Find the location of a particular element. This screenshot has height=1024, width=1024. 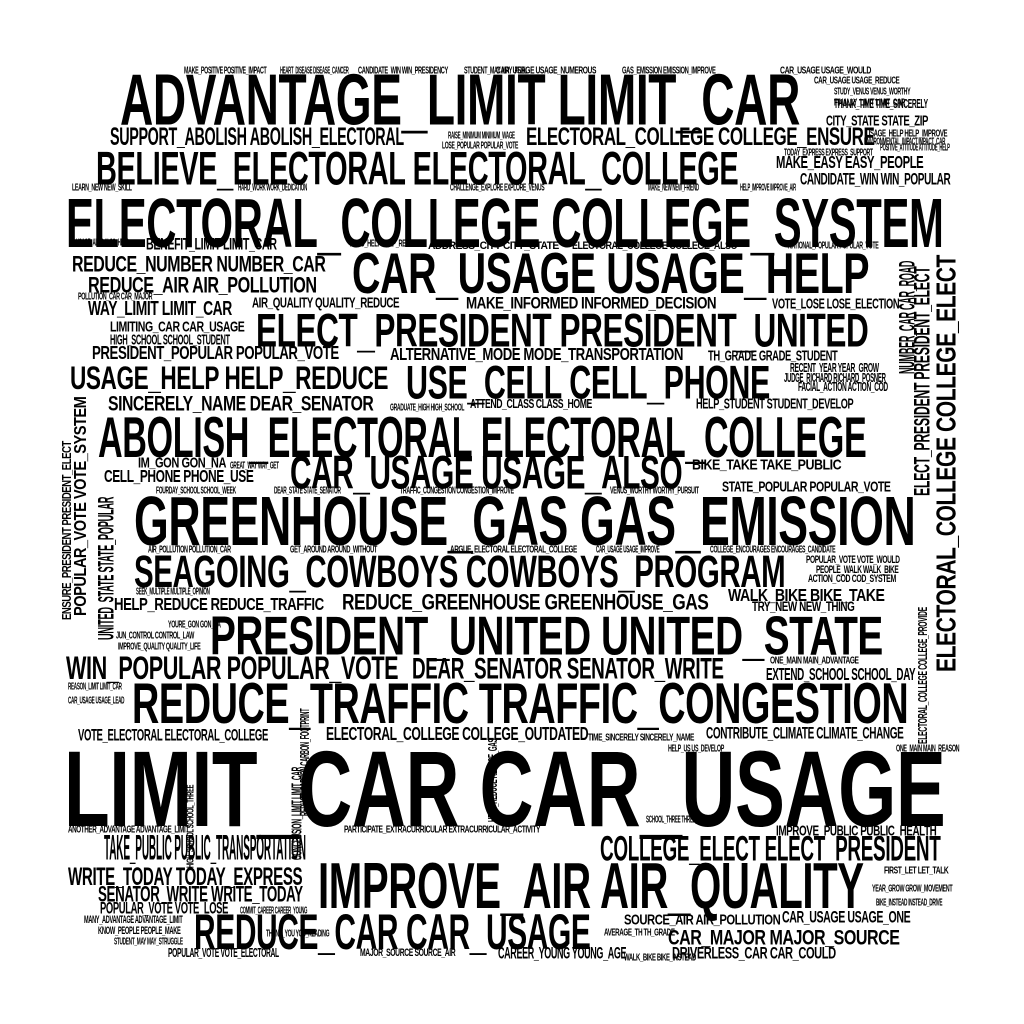

word-time-sincerely-sincerely-name: TIME_SINCERELY SINCERELY_NAME is located at coordinates (641, 737).